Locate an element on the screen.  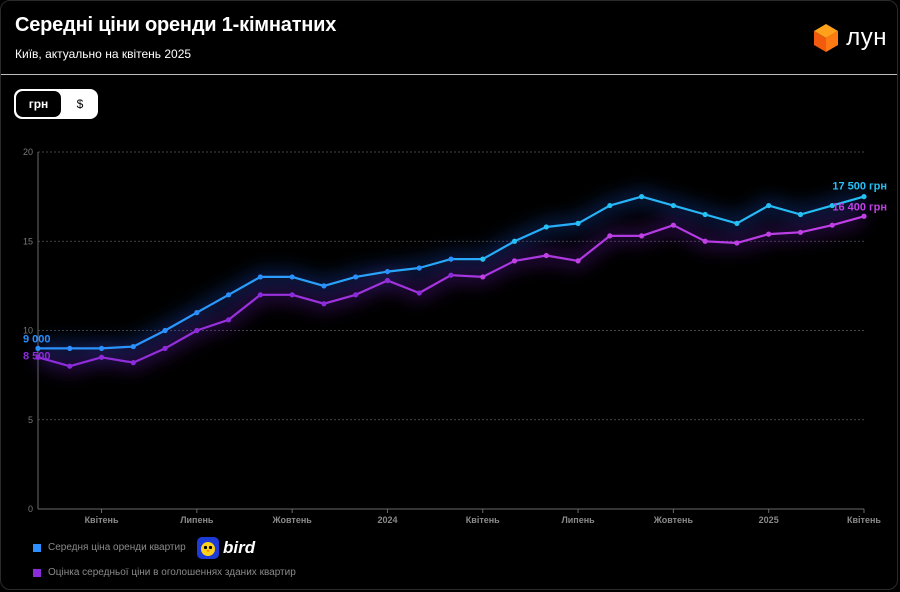
x-tick-label: 2024 is located at coordinates (387, 520).